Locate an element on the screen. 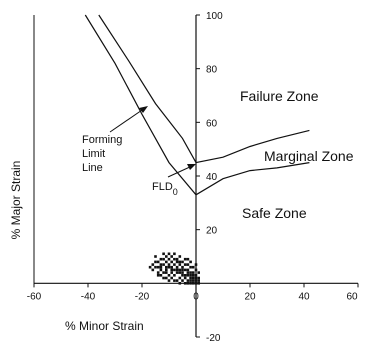 This screenshot has width=365, height=341. x-axis-title: % Minor Strain is located at coordinates (104, 326).